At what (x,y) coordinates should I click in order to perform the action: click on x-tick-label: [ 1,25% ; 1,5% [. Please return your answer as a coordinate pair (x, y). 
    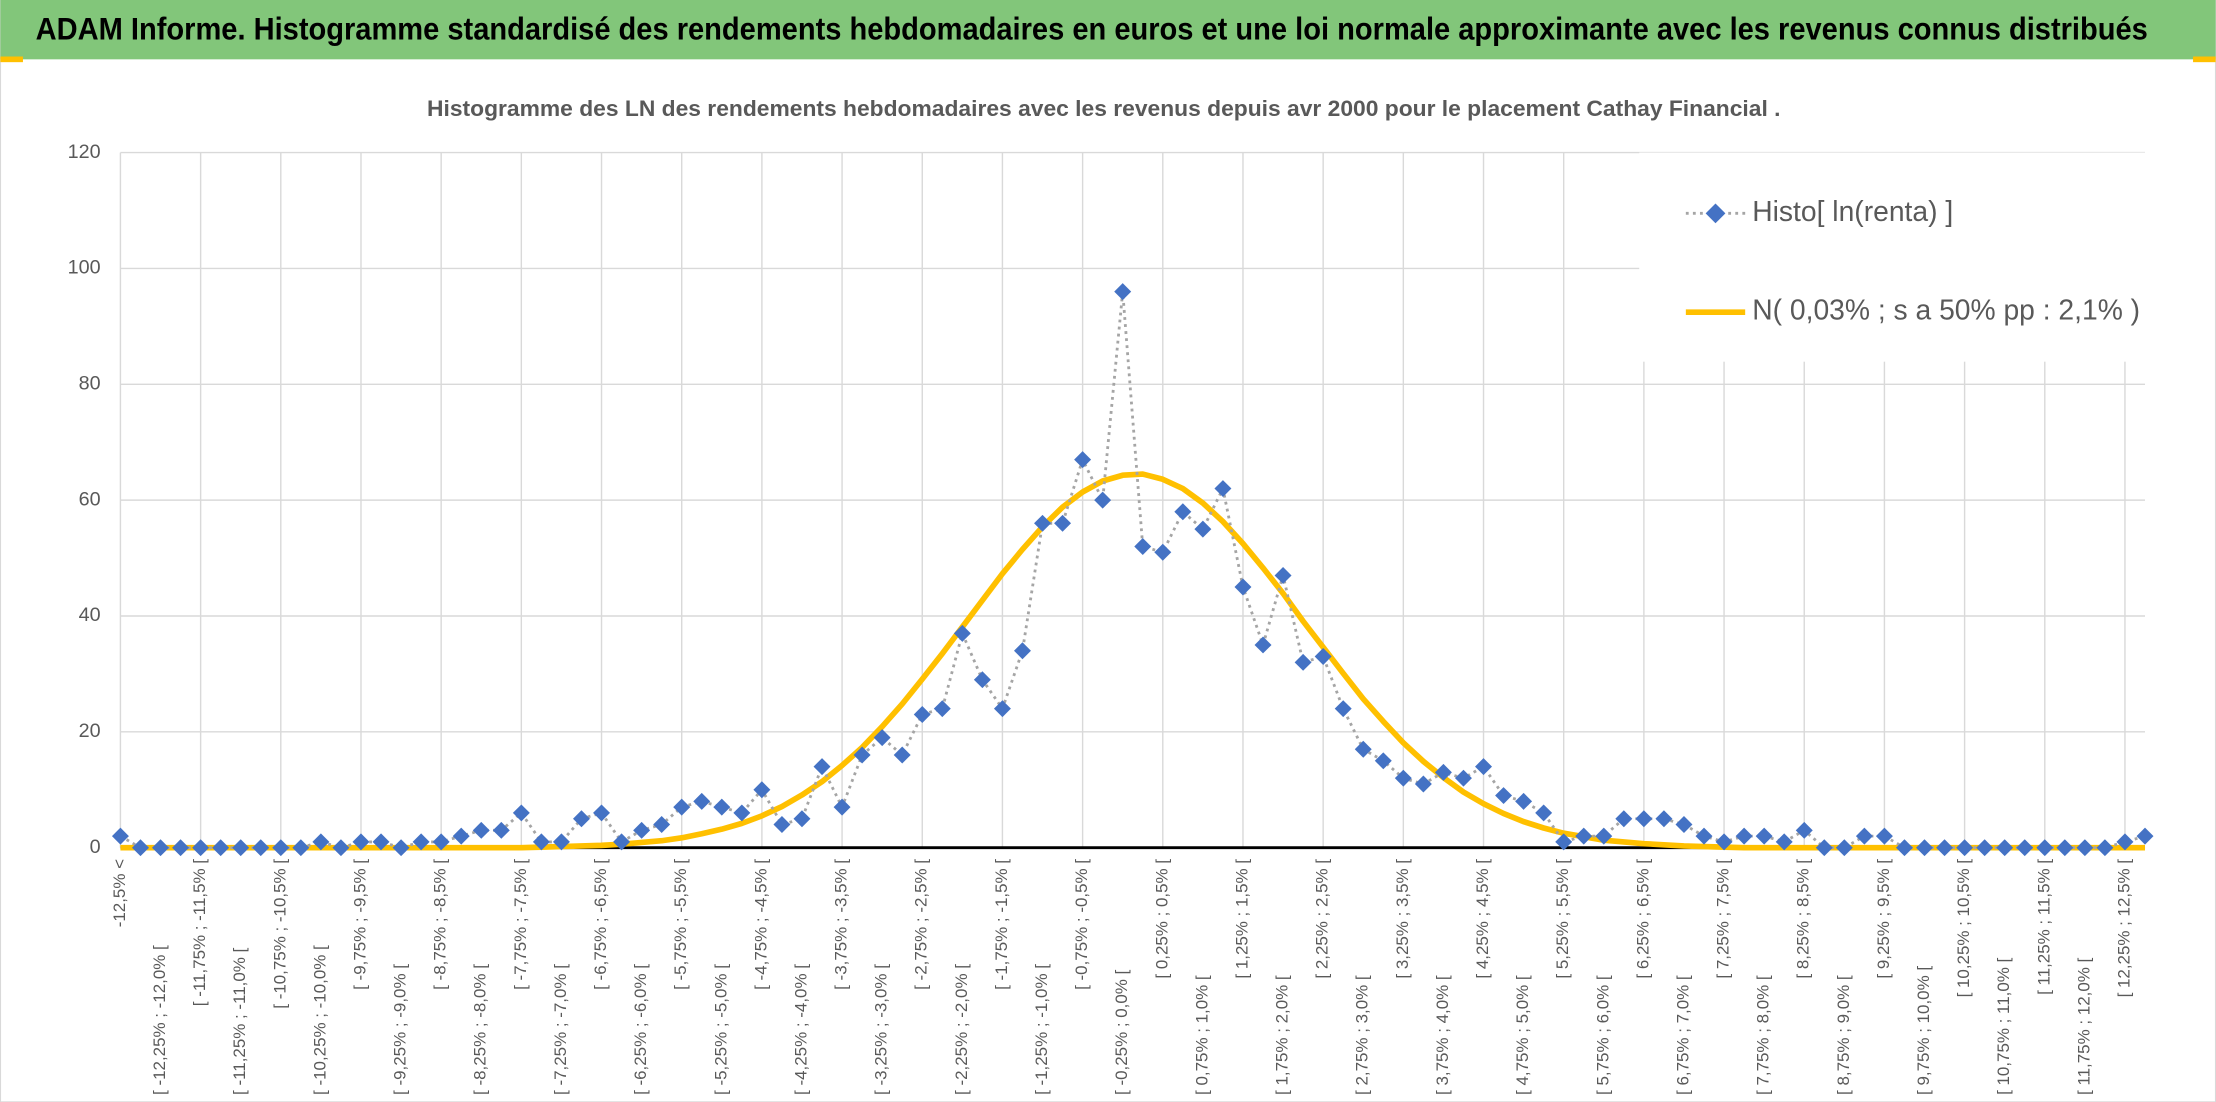
    Looking at the image, I should click on (1241, 919).